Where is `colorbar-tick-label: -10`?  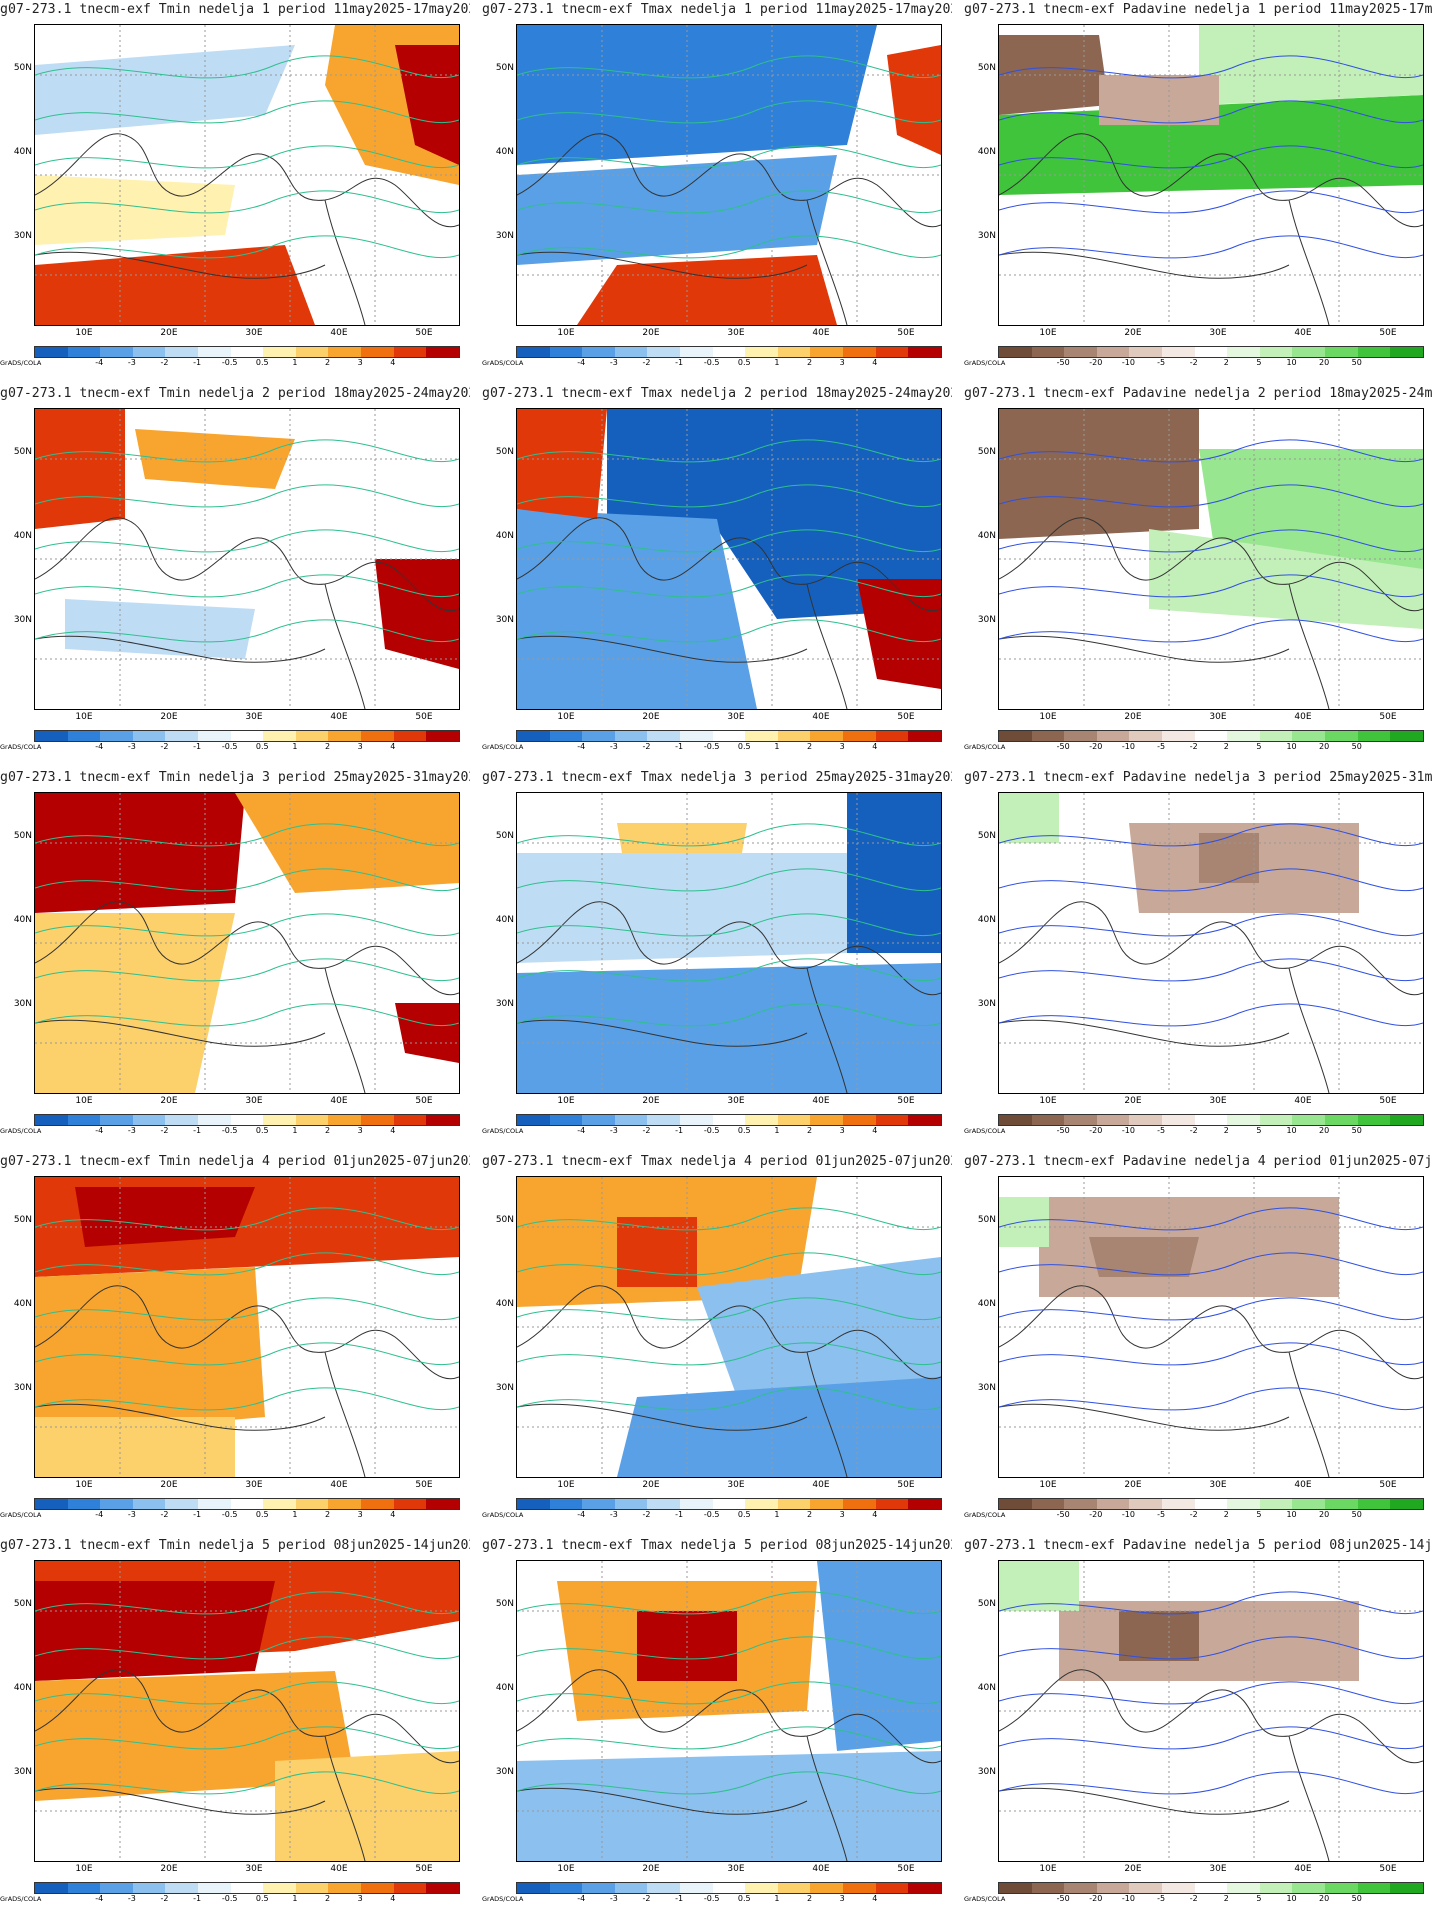 colorbar-tick-label: -10 is located at coordinates (1128, 362).